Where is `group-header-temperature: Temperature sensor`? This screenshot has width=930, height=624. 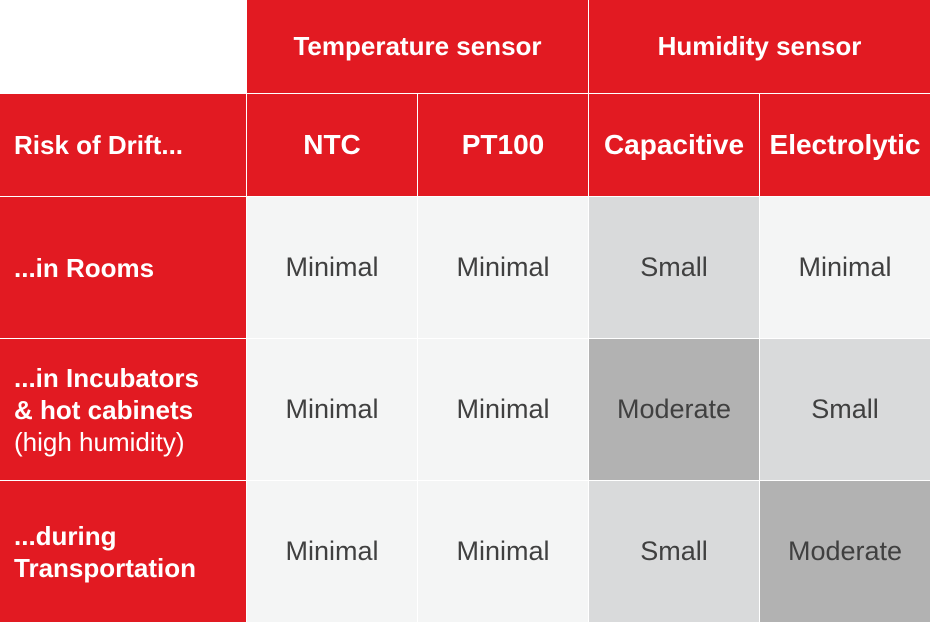 group-header-temperature: Temperature sensor is located at coordinates (417, 46).